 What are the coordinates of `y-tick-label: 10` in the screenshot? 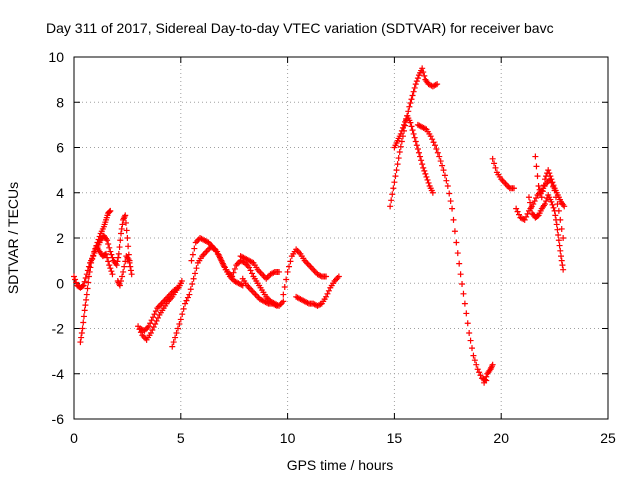 It's located at (56, 57).